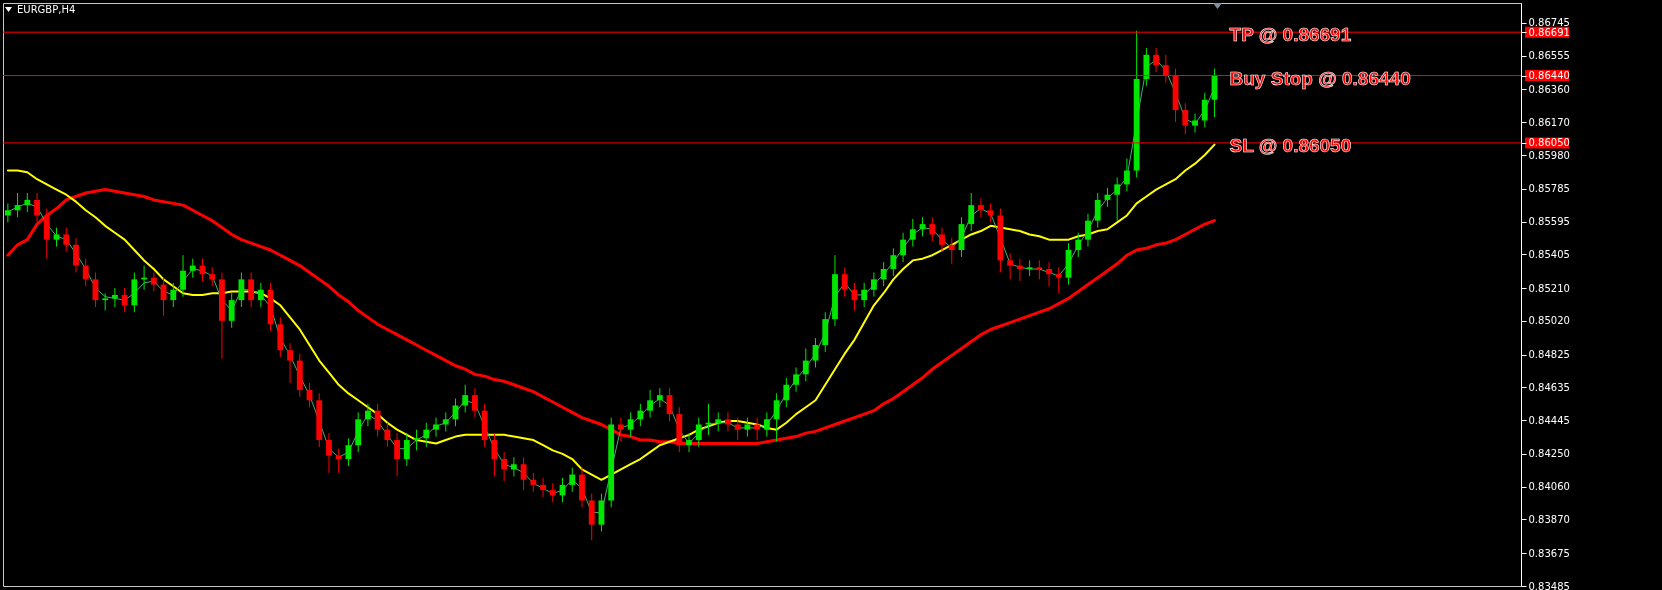 The width and height of the screenshot is (1662, 590). What do you see at coordinates (46, 9) in the screenshot?
I see `chart-title: EURGBP,H4` at bounding box center [46, 9].